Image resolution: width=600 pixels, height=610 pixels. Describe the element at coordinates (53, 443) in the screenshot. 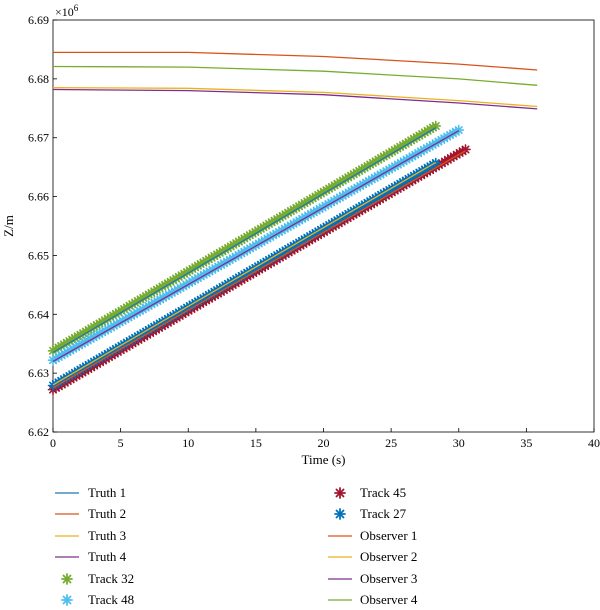

I see `x-tick-label: 0` at that location.